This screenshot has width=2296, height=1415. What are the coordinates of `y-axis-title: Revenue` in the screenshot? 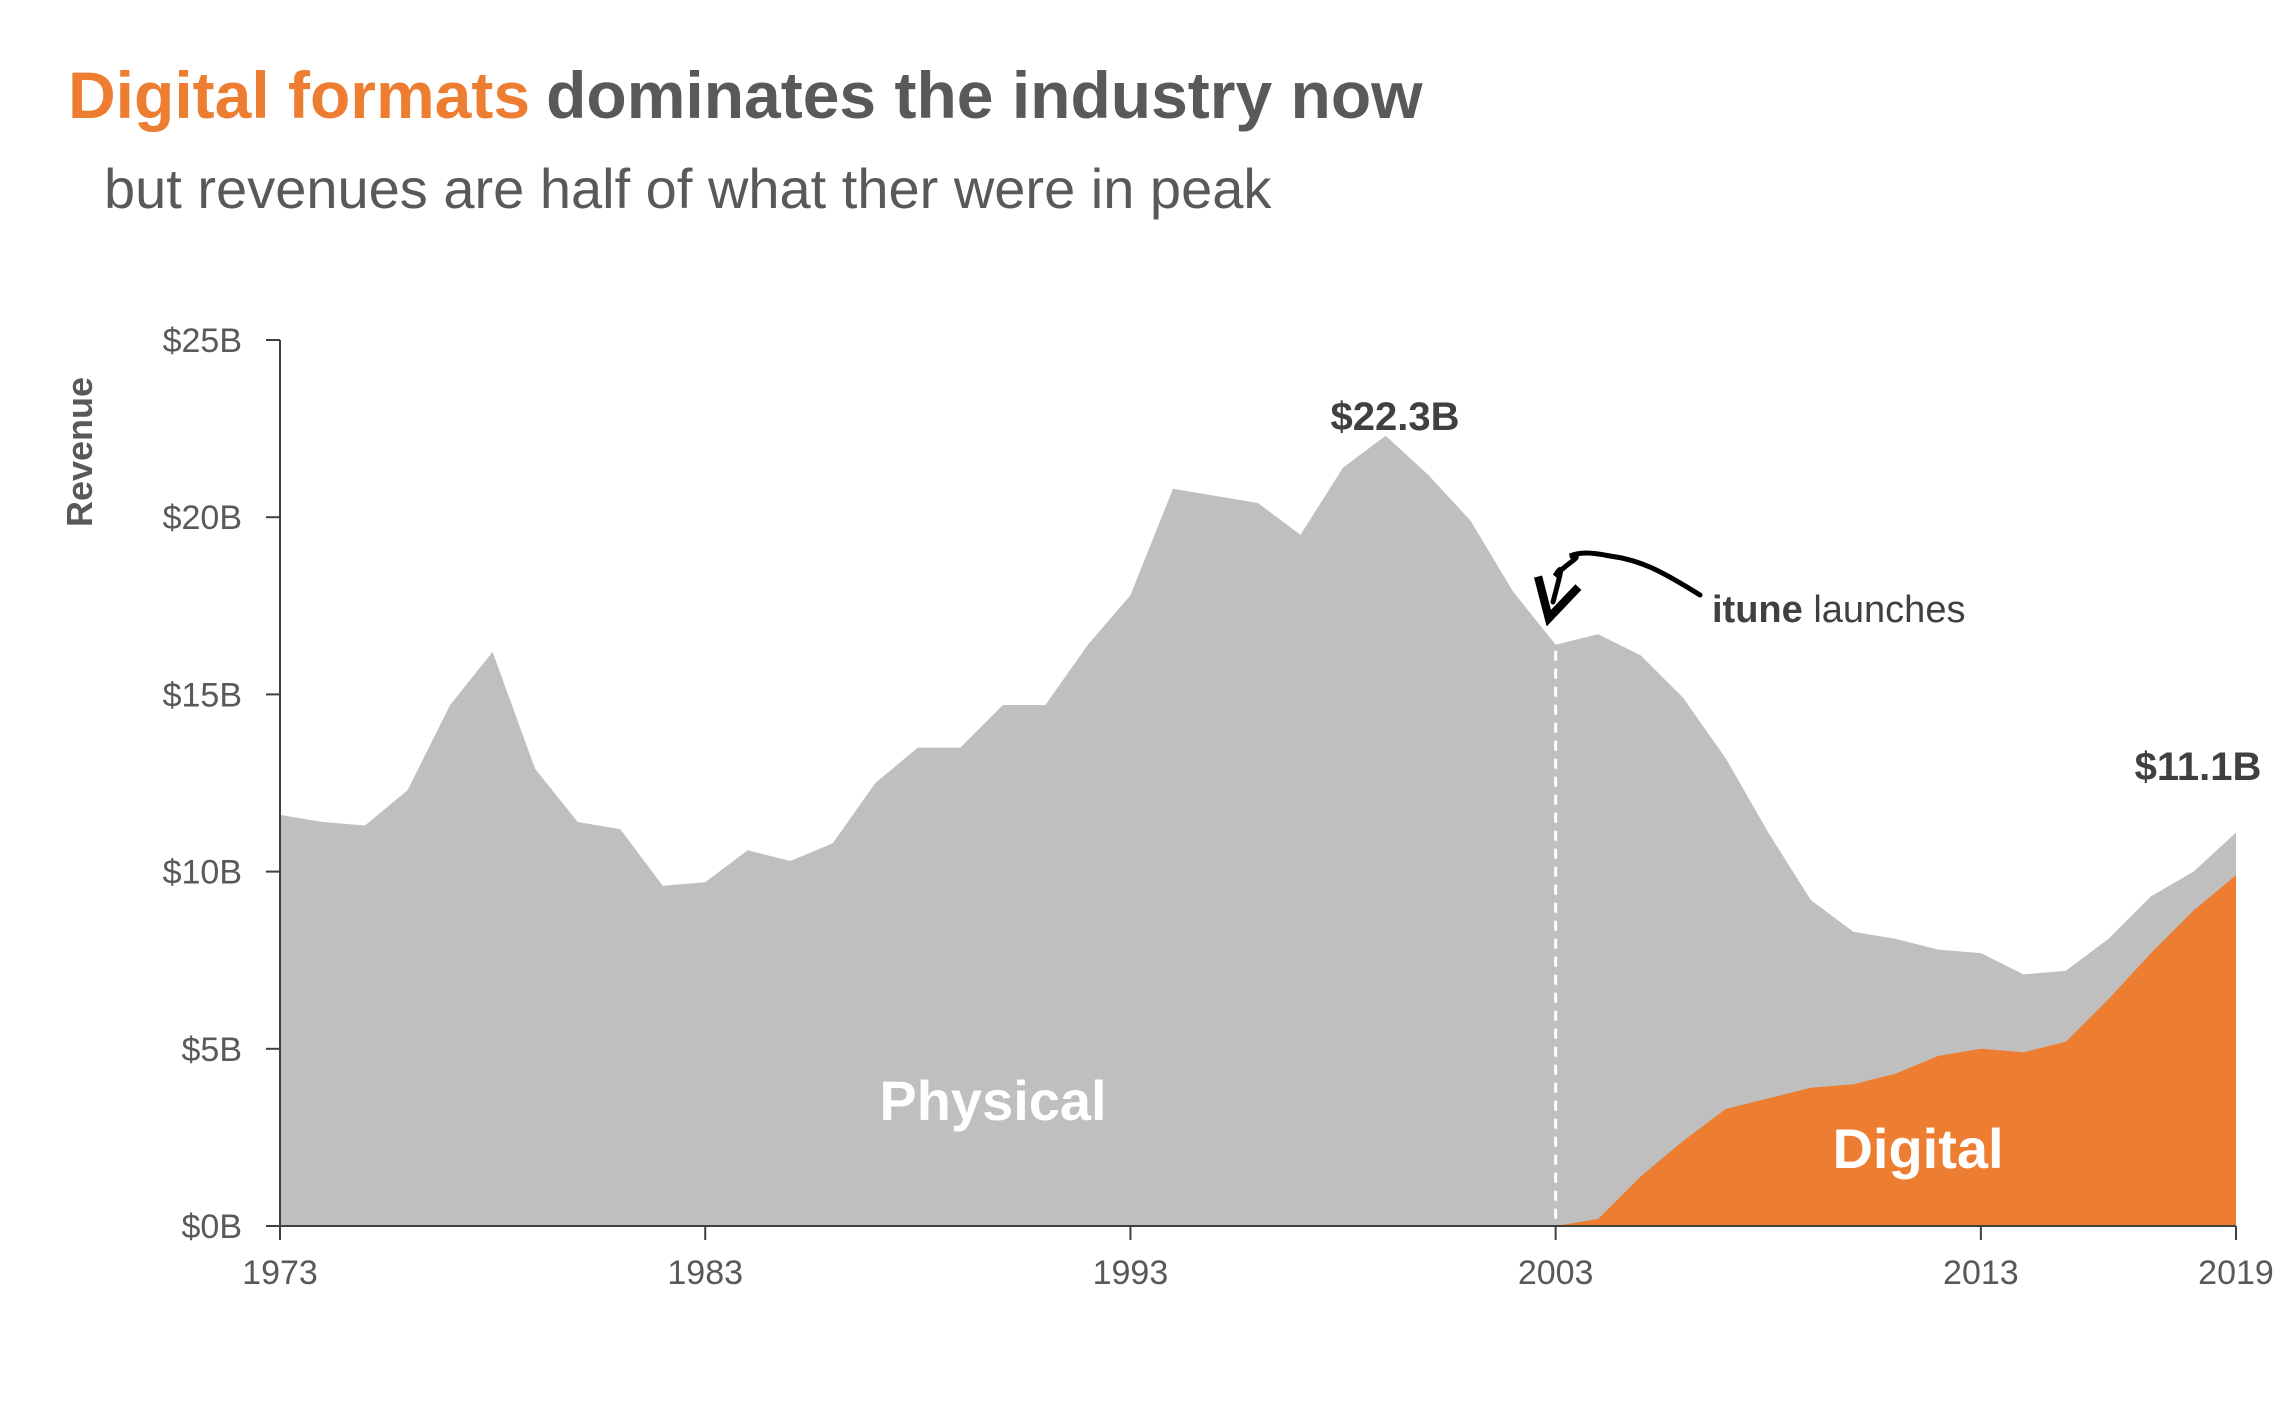 It's located at (79, 452).